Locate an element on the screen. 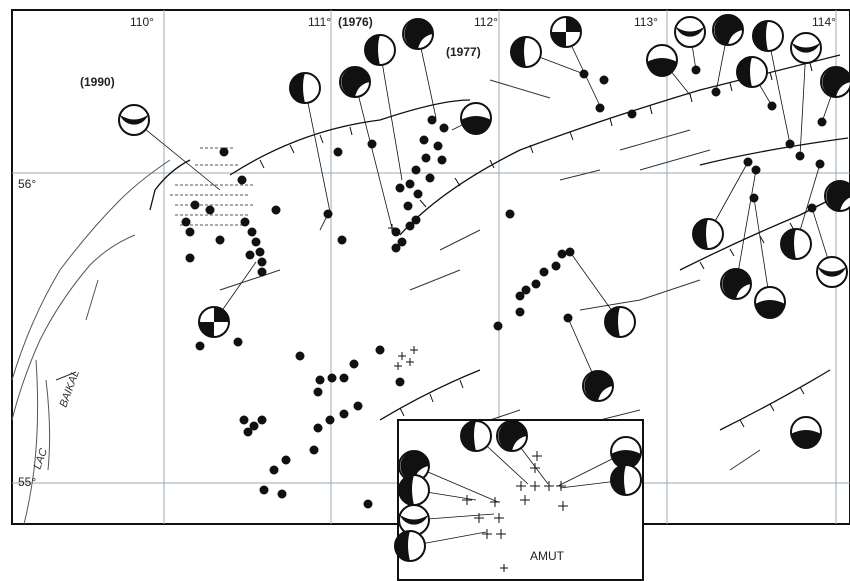 The image size is (850, 581). inset-label-amut: AMUT is located at coordinates (547, 556).